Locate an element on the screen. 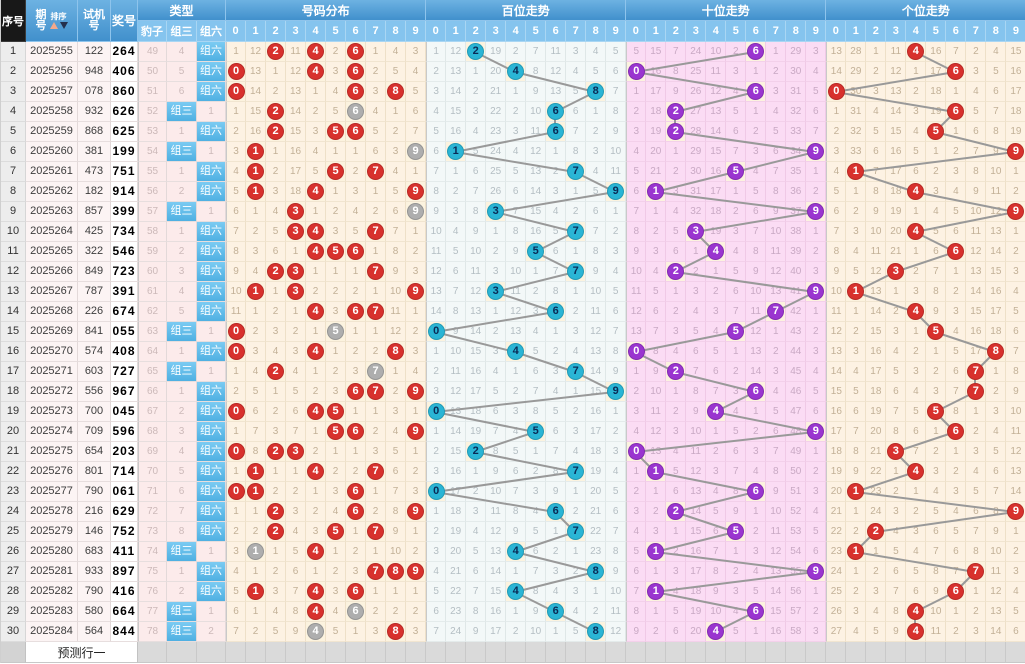 The width and height of the screenshot is (1025, 664). ge-miss-cell: 15 is located at coordinates (1015, 52).